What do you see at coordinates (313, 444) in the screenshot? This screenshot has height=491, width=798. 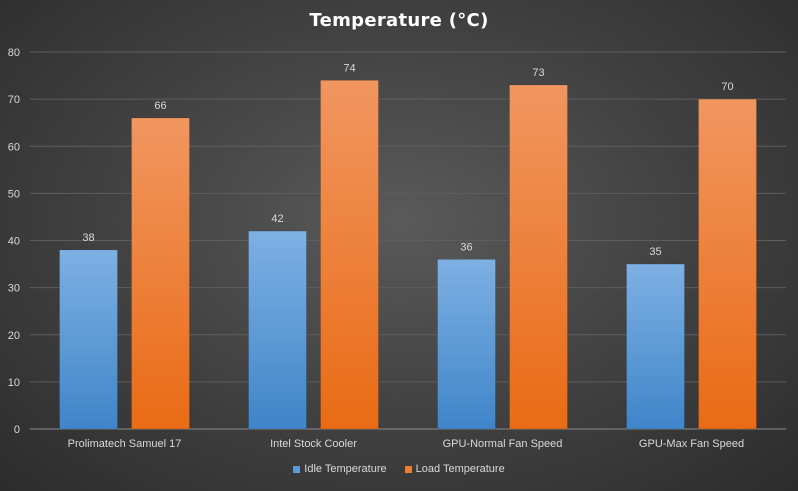 I see `x-tick-label: Intel Stock Cooler` at bounding box center [313, 444].